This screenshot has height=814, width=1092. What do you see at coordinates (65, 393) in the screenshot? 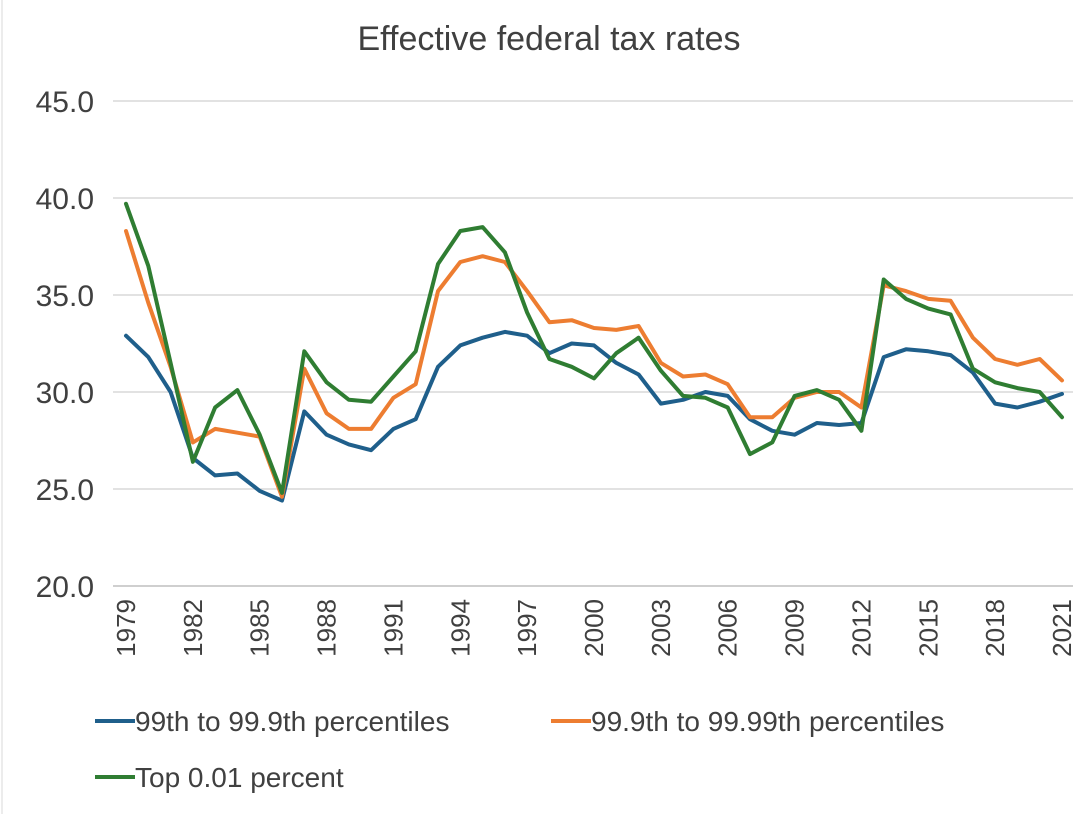
I see `y-tick-label: 30.0` at bounding box center [65, 393].